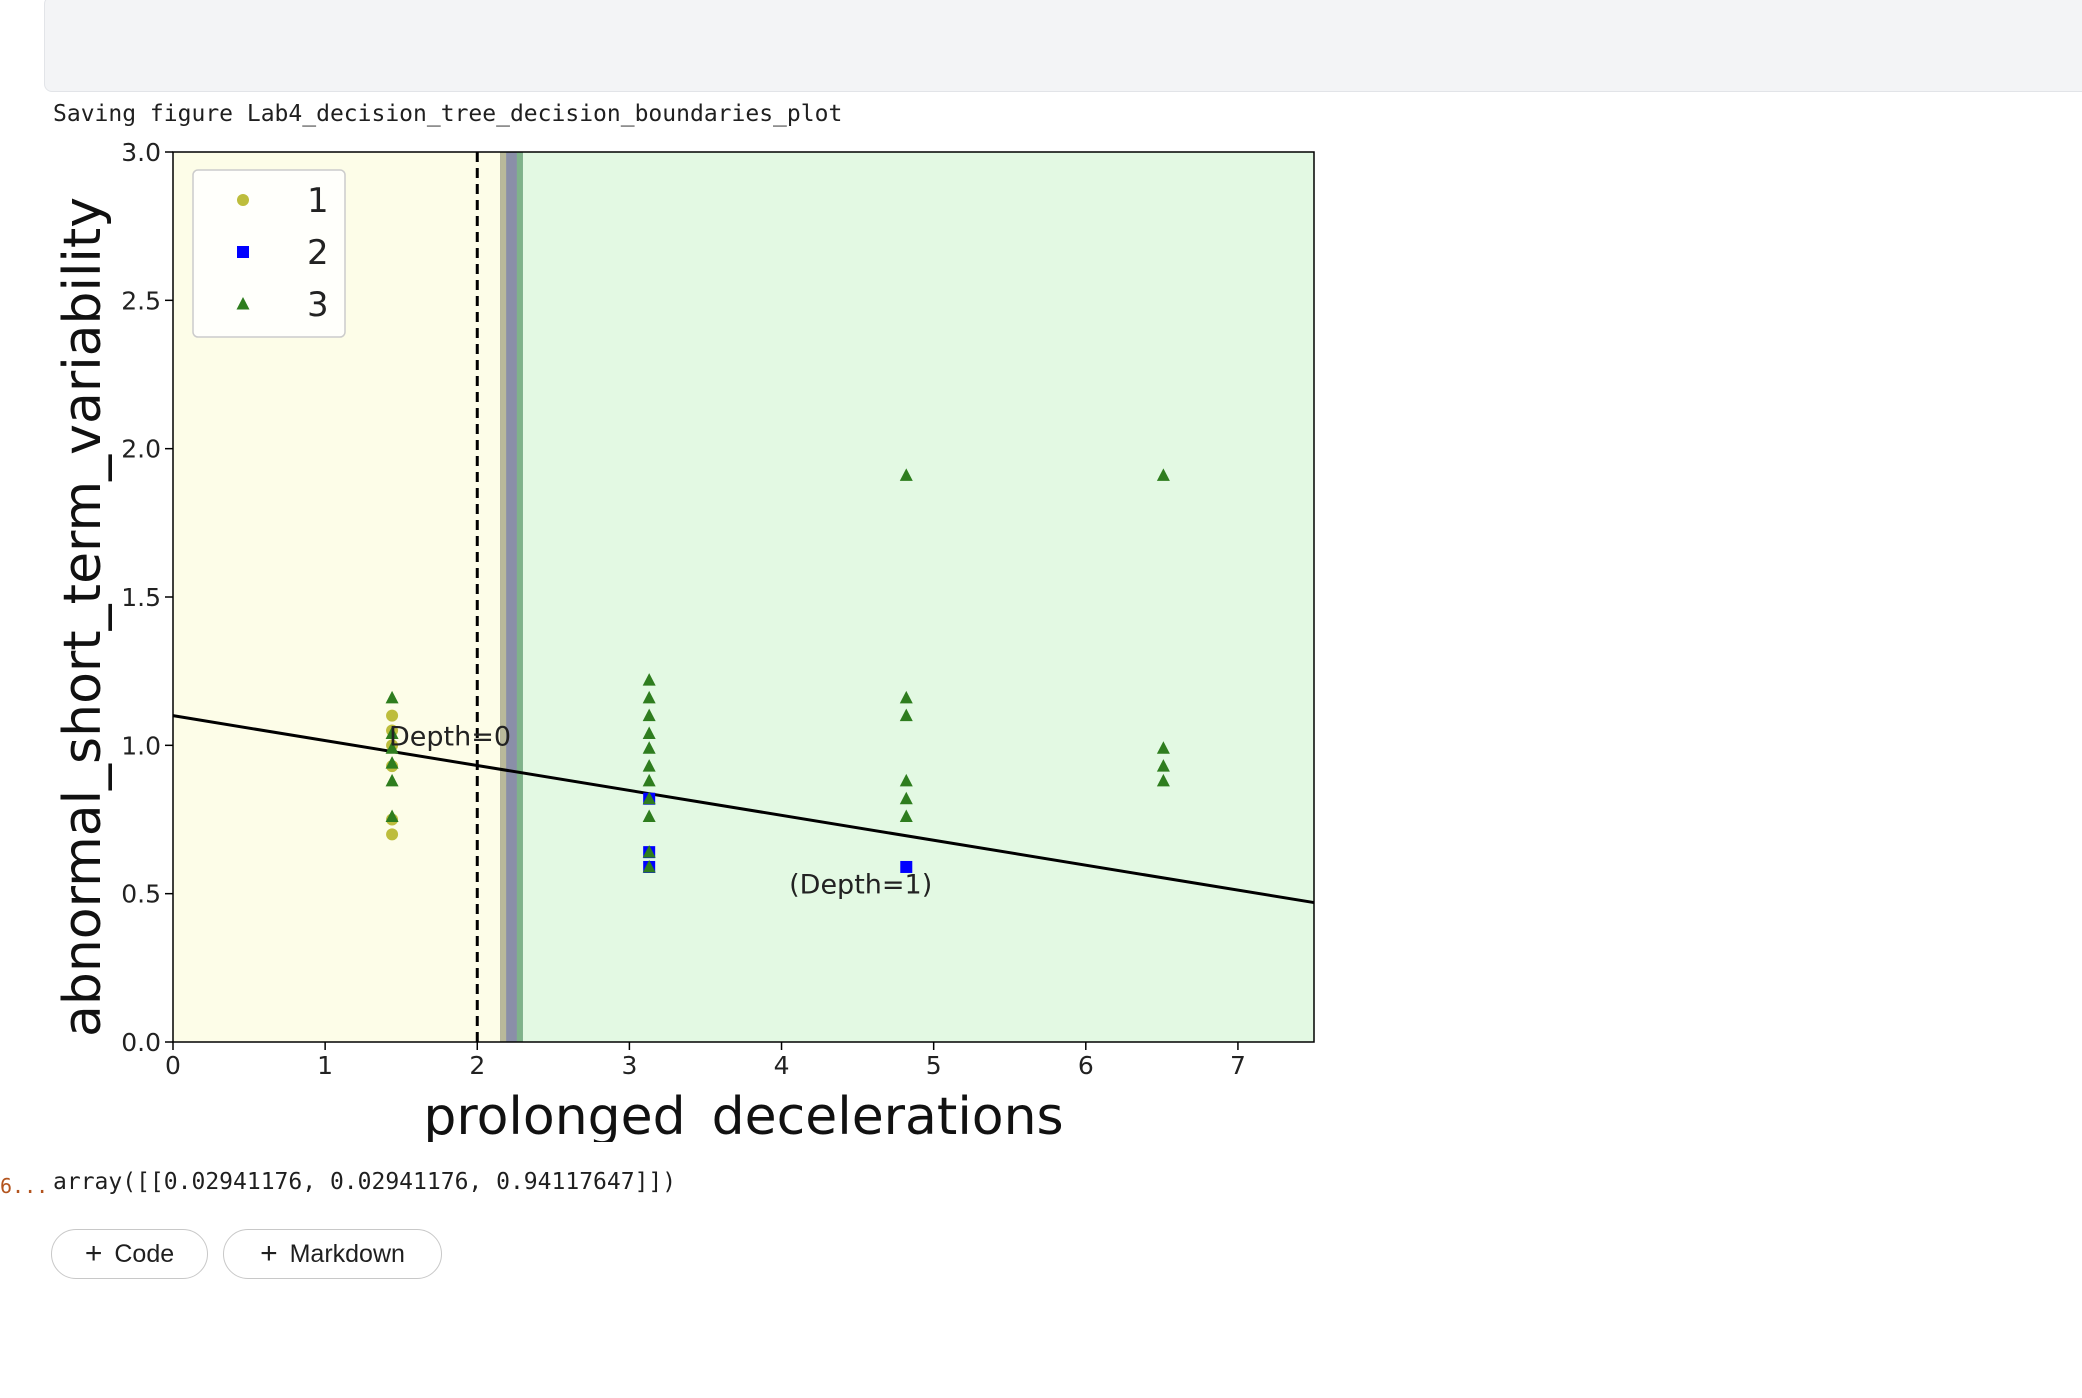 The width and height of the screenshot is (2082, 1398). What do you see at coordinates (347, 1253) in the screenshot?
I see `add-markdown-label: Markdown` at bounding box center [347, 1253].